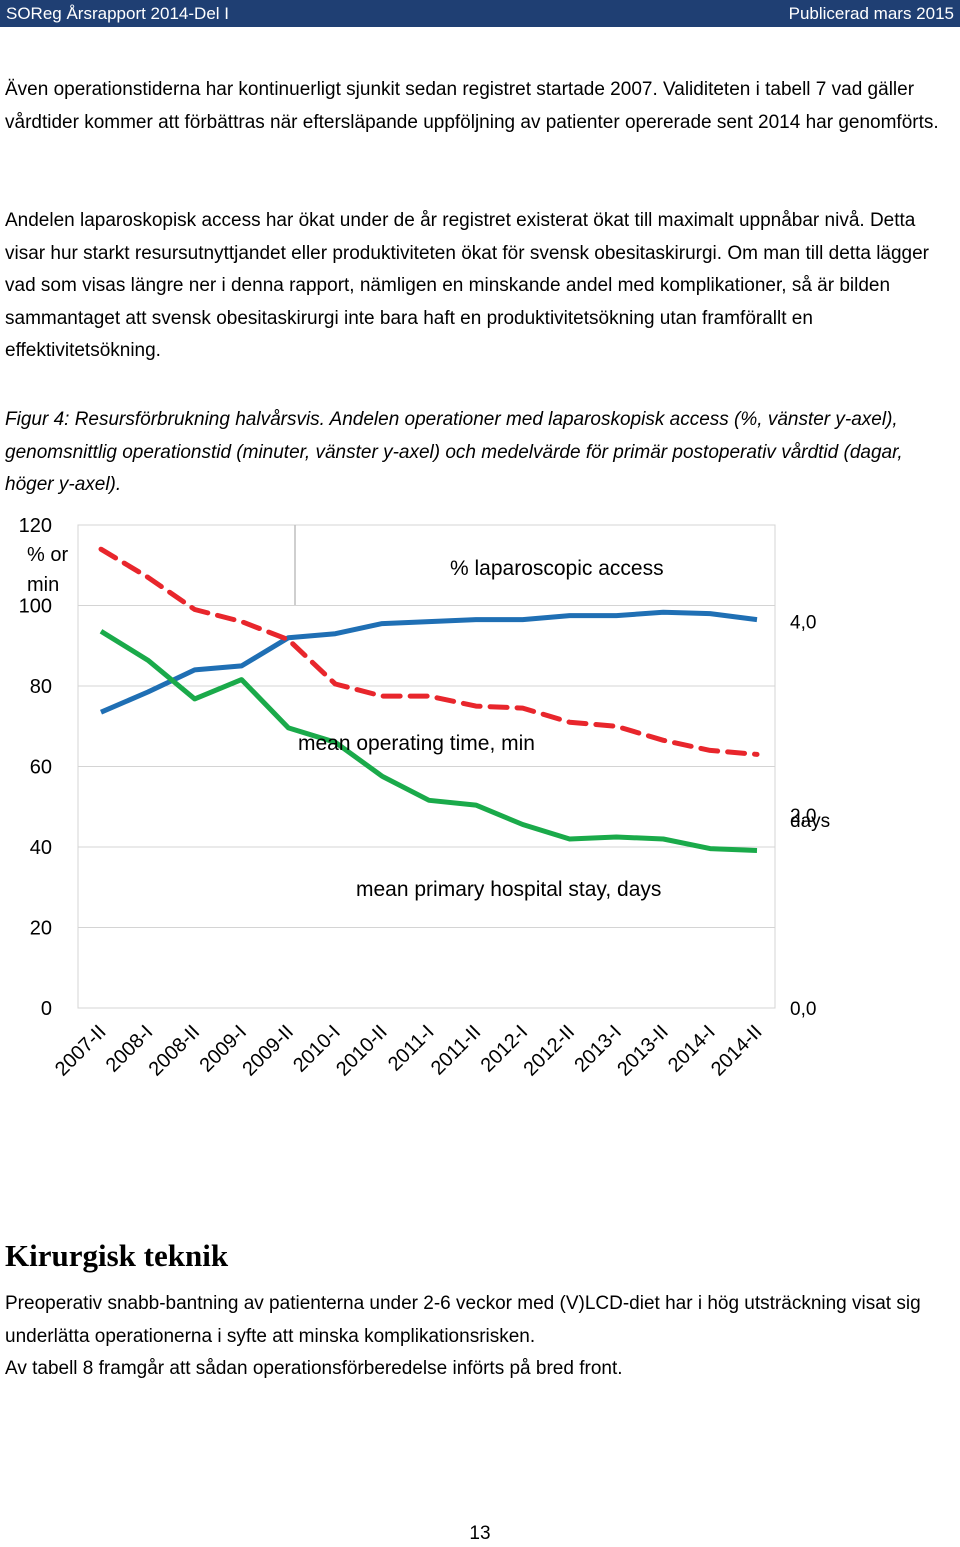 Image resolution: width=960 pixels, height=1547 pixels. I want to click on left-tick-label: 0, so click(46, 1009).